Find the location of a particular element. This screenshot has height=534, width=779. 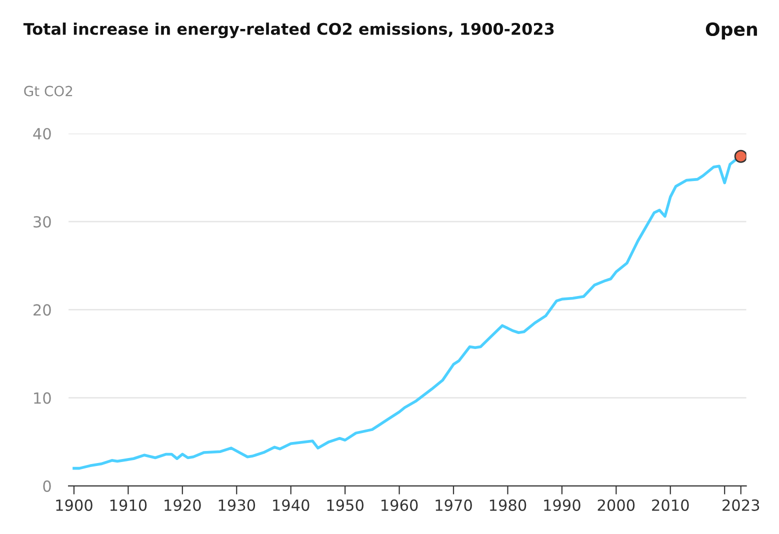

y-tick-label: 0 is located at coordinates (47, 486).